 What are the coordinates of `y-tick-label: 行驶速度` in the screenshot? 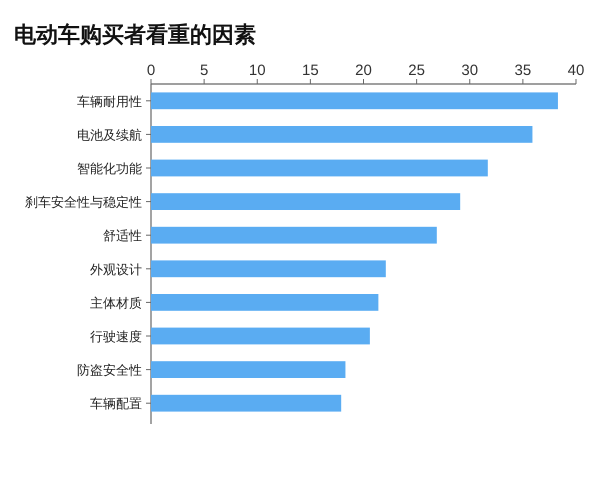 It's located at (116, 336).